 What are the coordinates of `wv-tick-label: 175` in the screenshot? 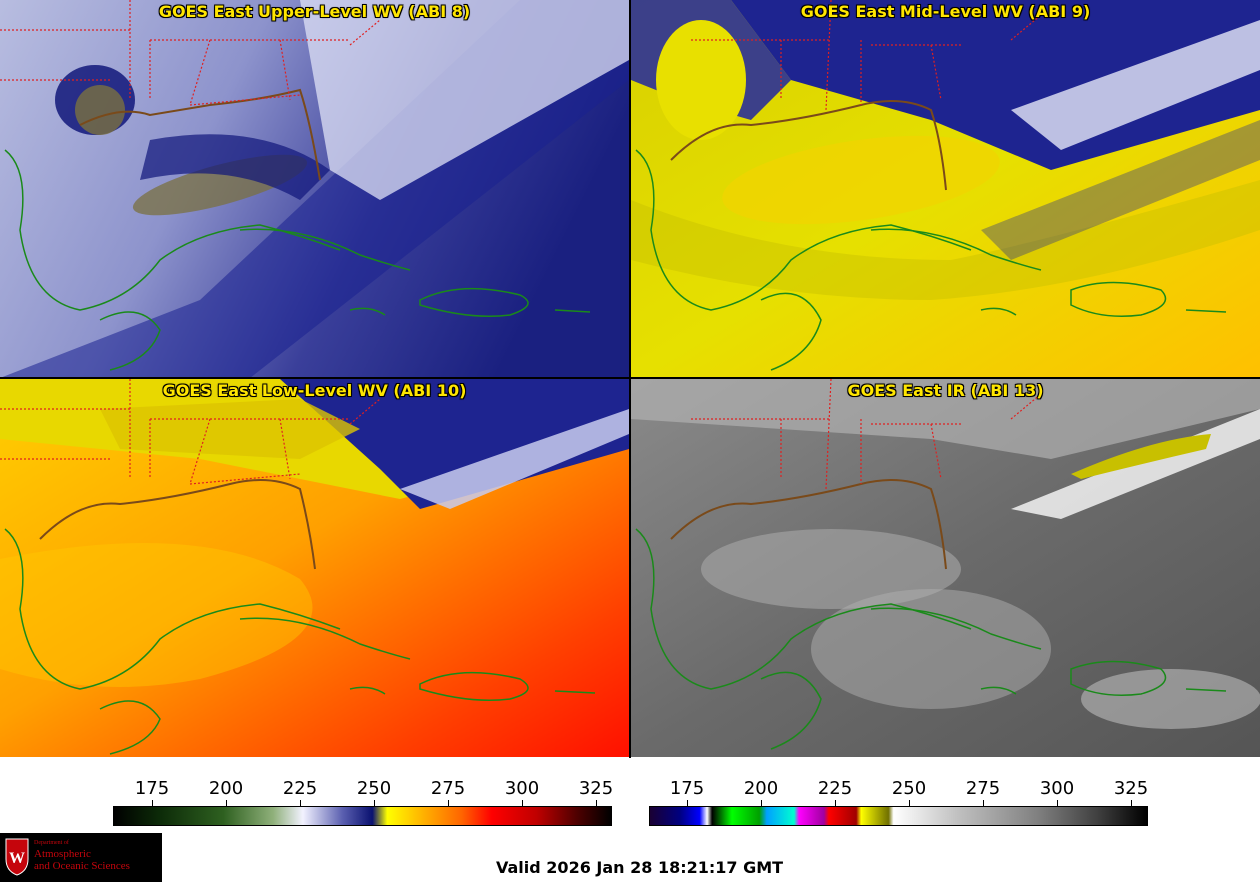 It's located at (152, 788).